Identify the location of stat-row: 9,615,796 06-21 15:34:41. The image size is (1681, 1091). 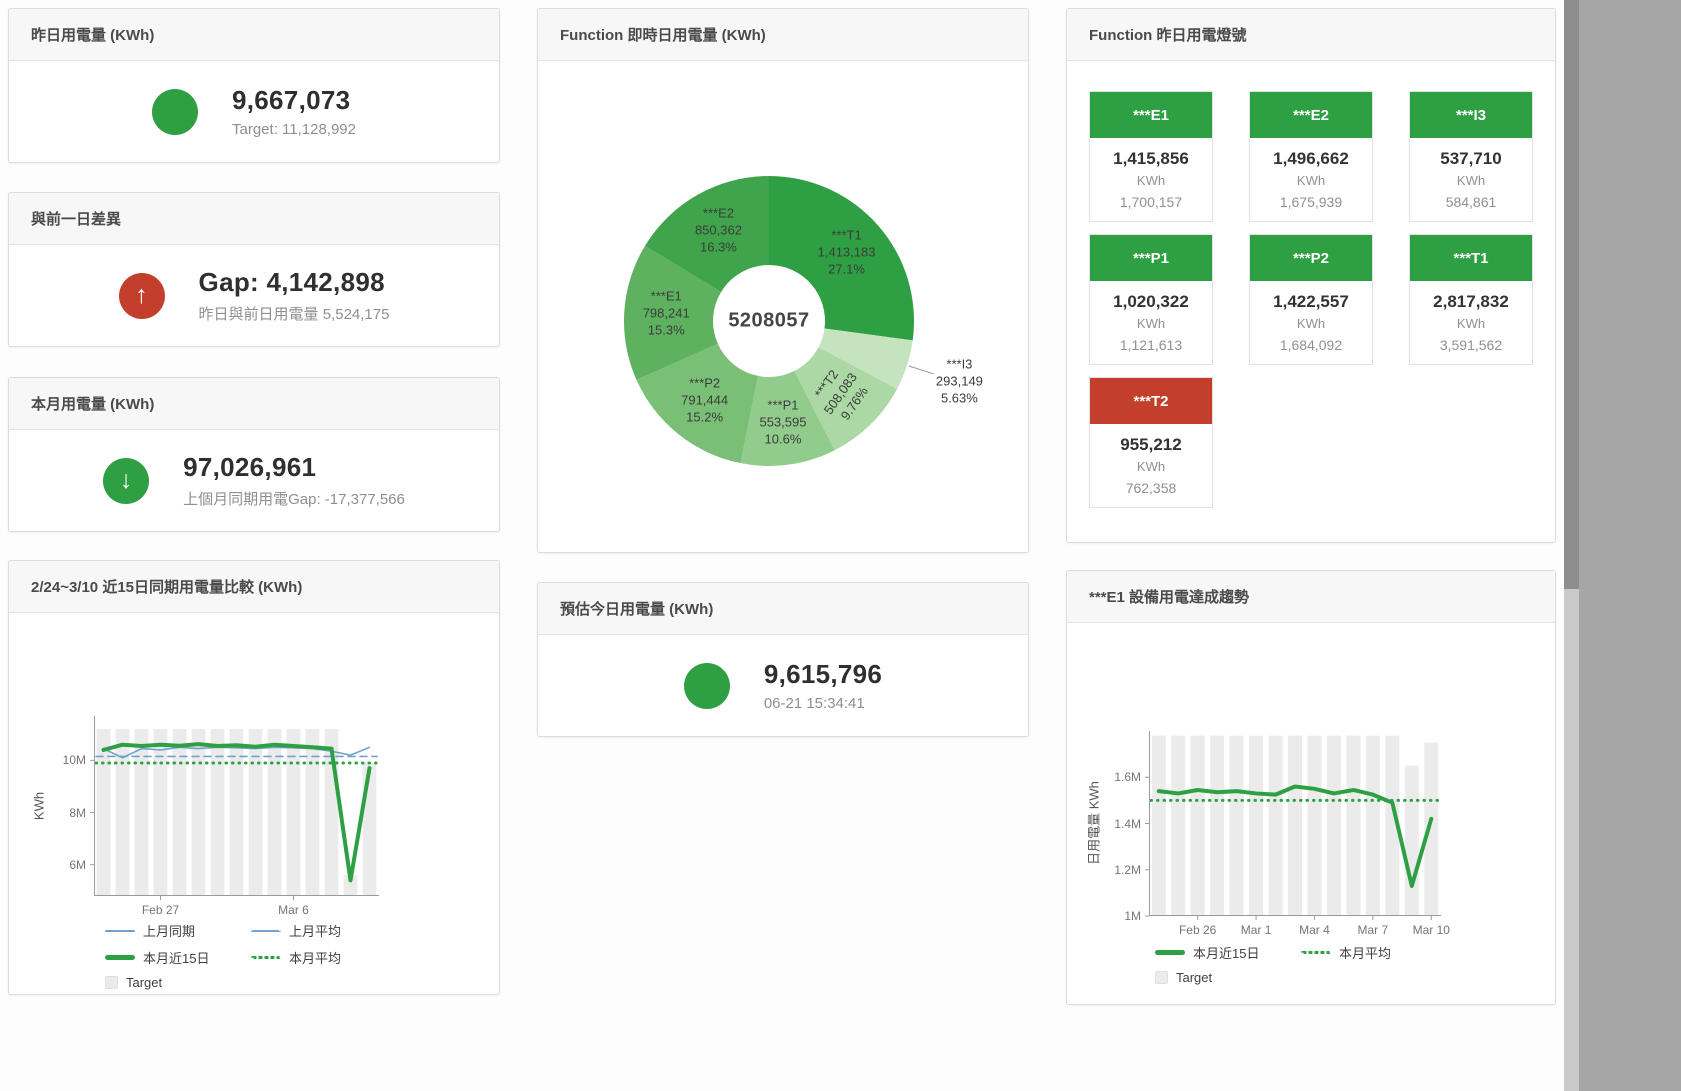
(783, 685).